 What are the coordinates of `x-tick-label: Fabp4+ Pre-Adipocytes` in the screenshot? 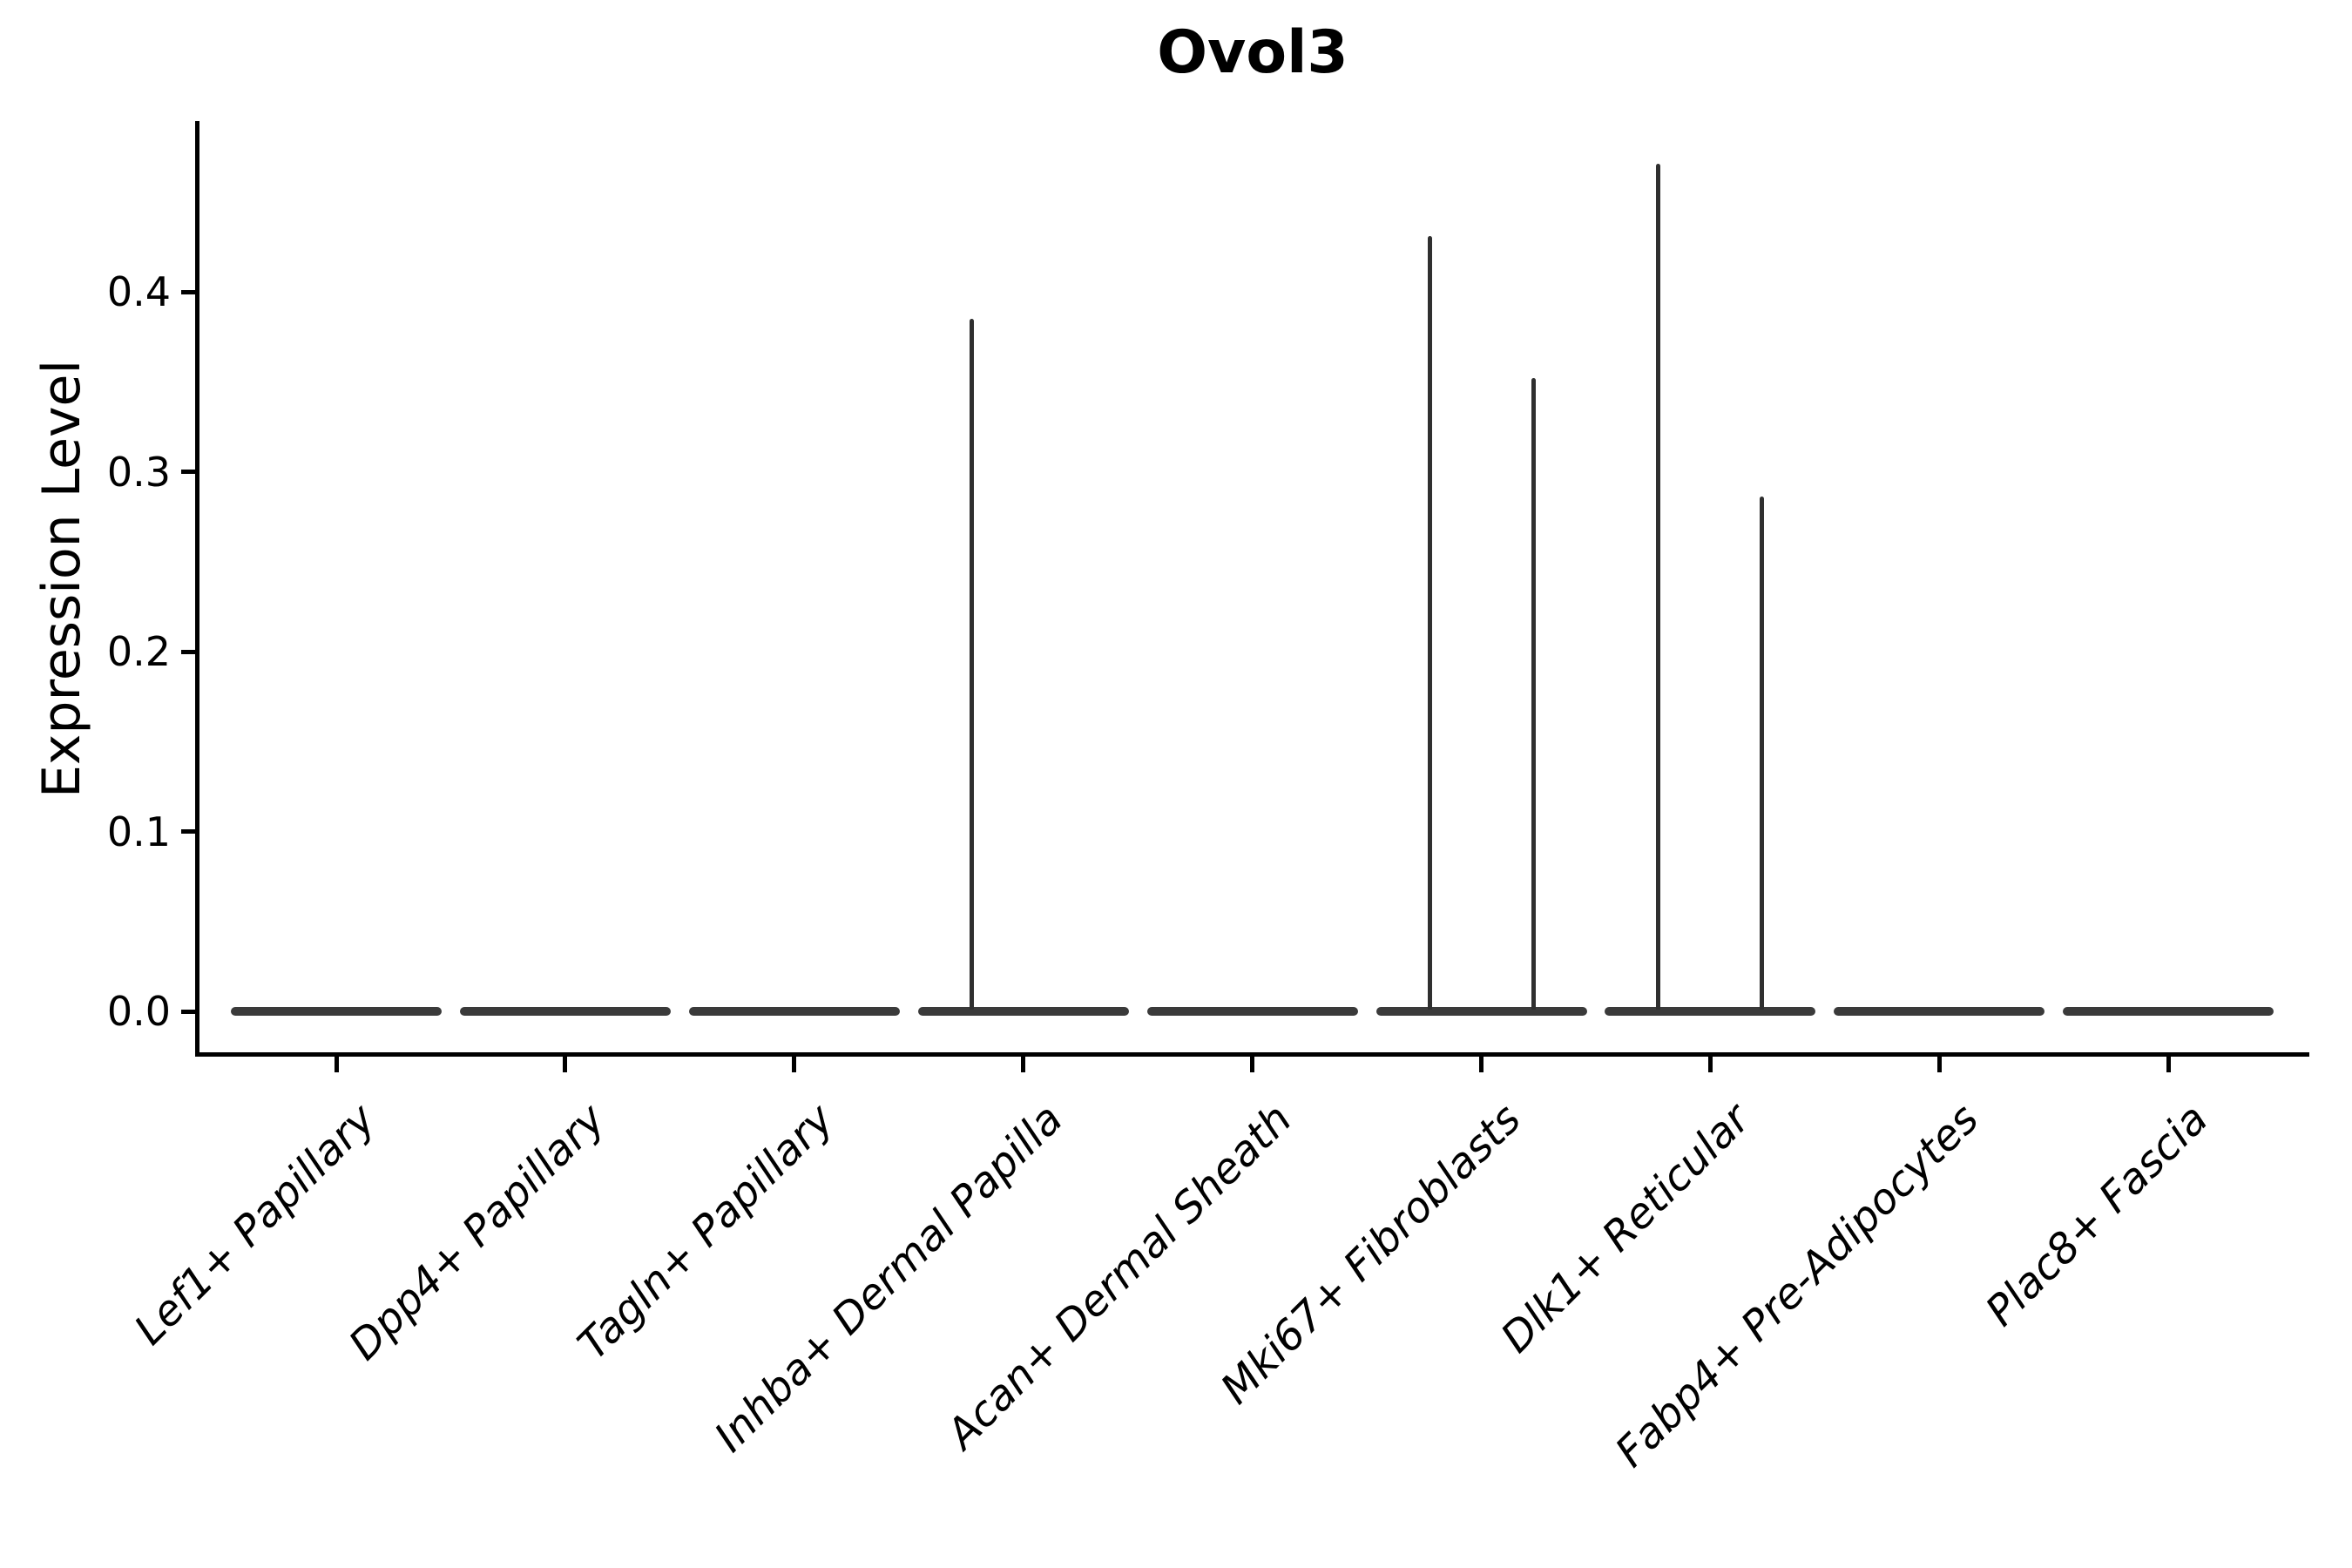 It's located at (1797, 1285).